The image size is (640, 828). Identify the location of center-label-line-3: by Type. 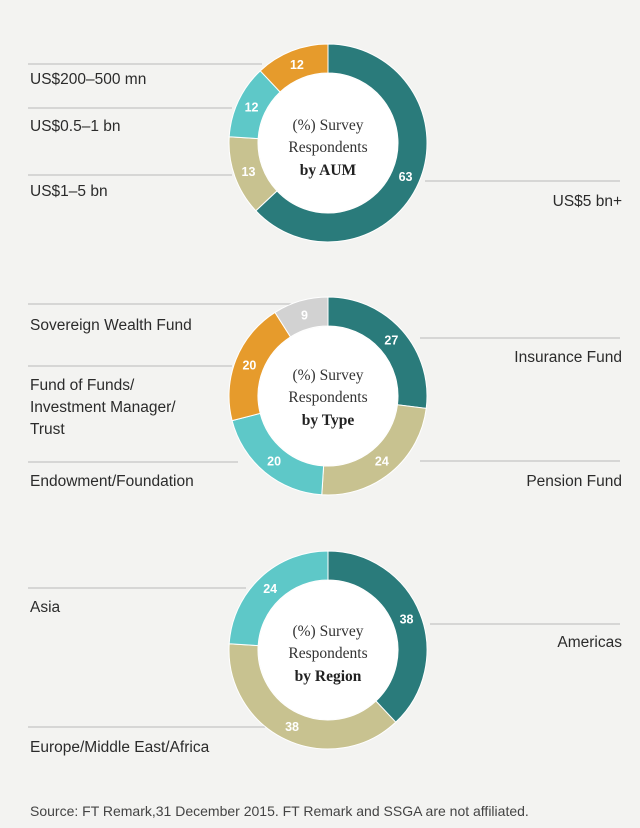
(328, 420).